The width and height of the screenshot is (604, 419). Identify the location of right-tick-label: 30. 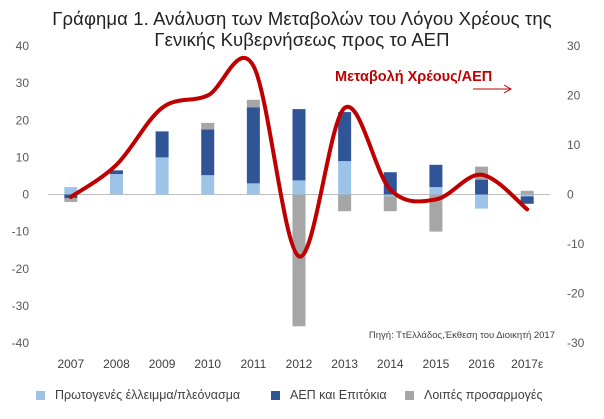
(574, 46).